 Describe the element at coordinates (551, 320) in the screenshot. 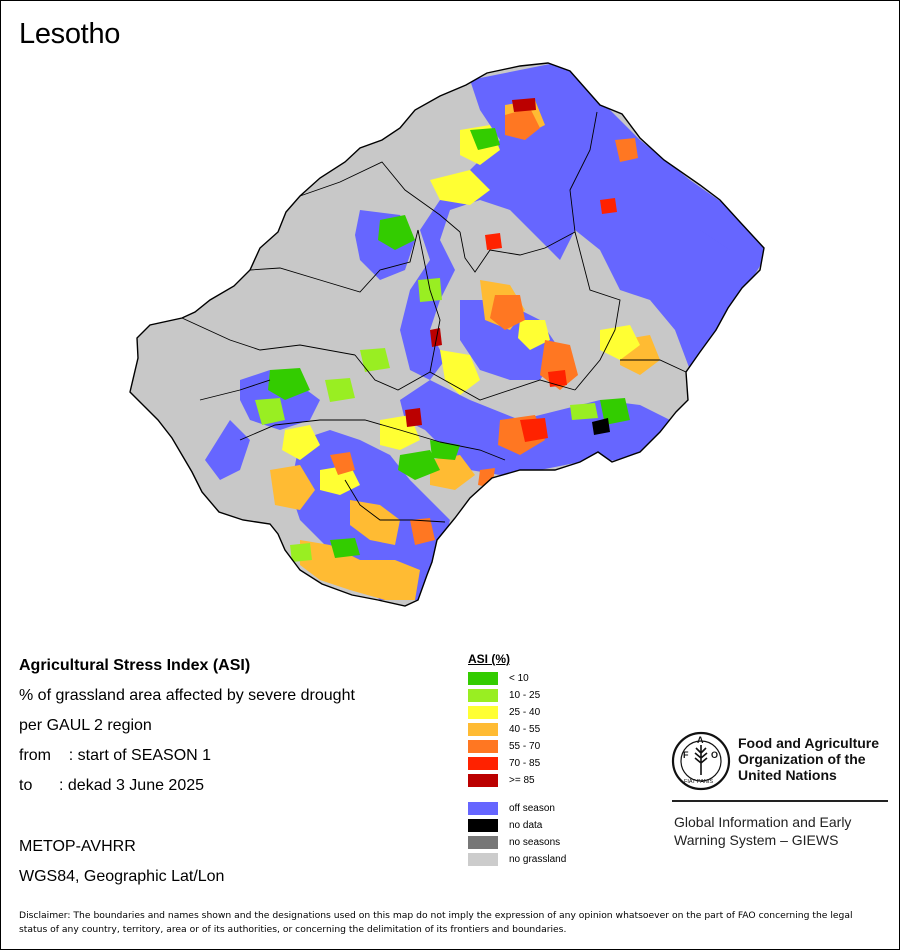

I see `asi-70-85-areas` at that location.